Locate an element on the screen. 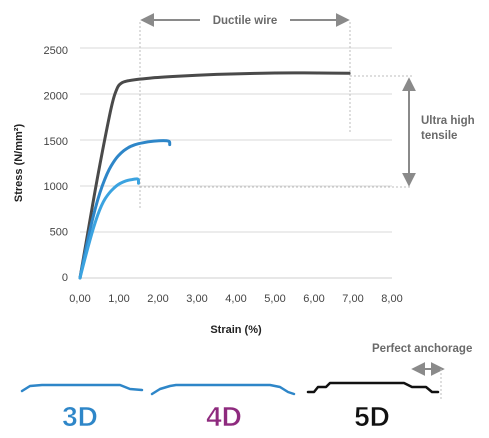 The height and width of the screenshot is (438, 489). product-label-3d: 3D is located at coordinates (80, 416).